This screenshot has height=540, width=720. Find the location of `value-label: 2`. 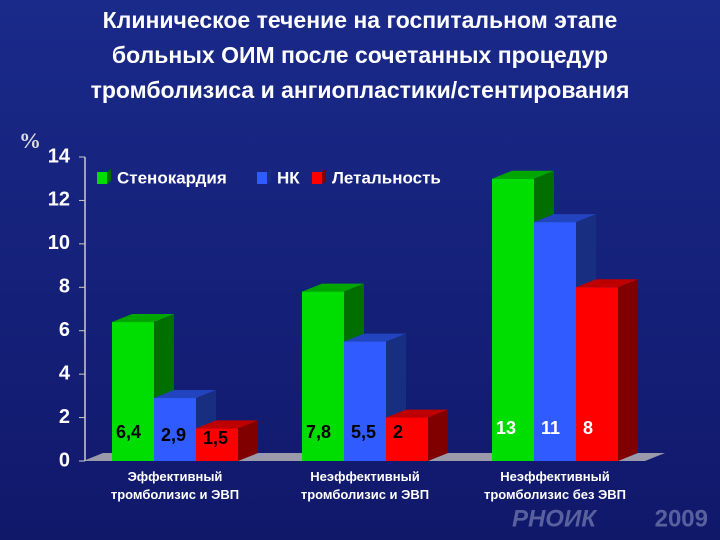

value-label: 2 is located at coordinates (398, 432).